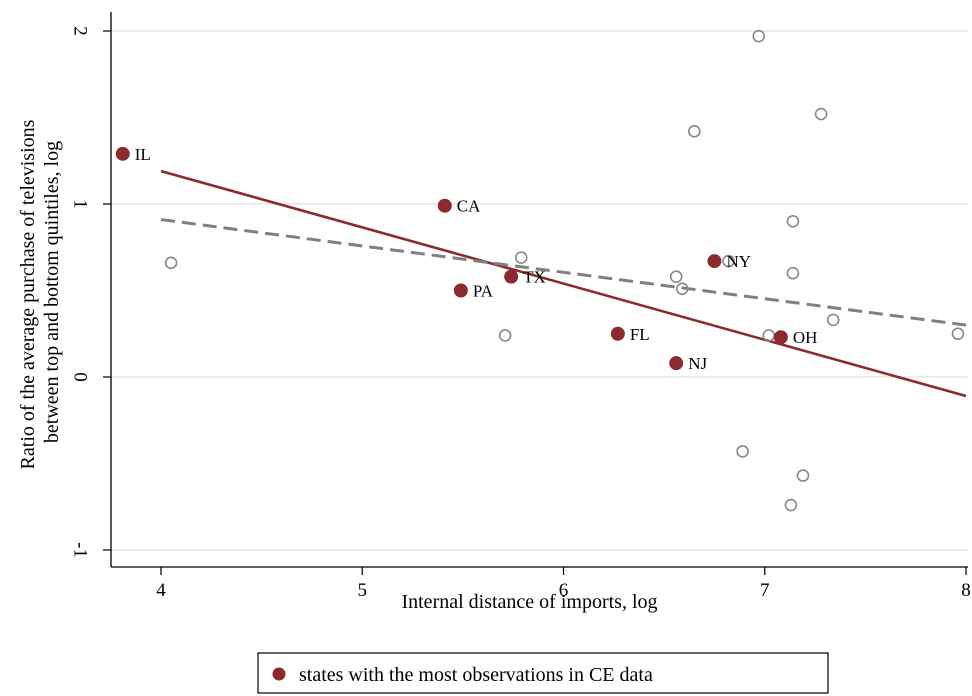  I want to click on point-label-il: IL, so click(143, 154).